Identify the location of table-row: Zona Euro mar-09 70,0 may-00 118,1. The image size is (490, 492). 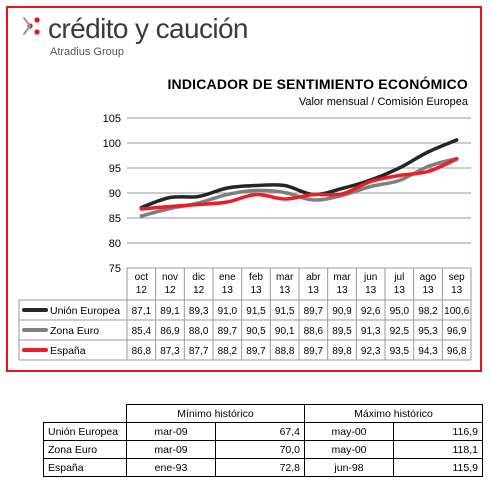
(263, 449).